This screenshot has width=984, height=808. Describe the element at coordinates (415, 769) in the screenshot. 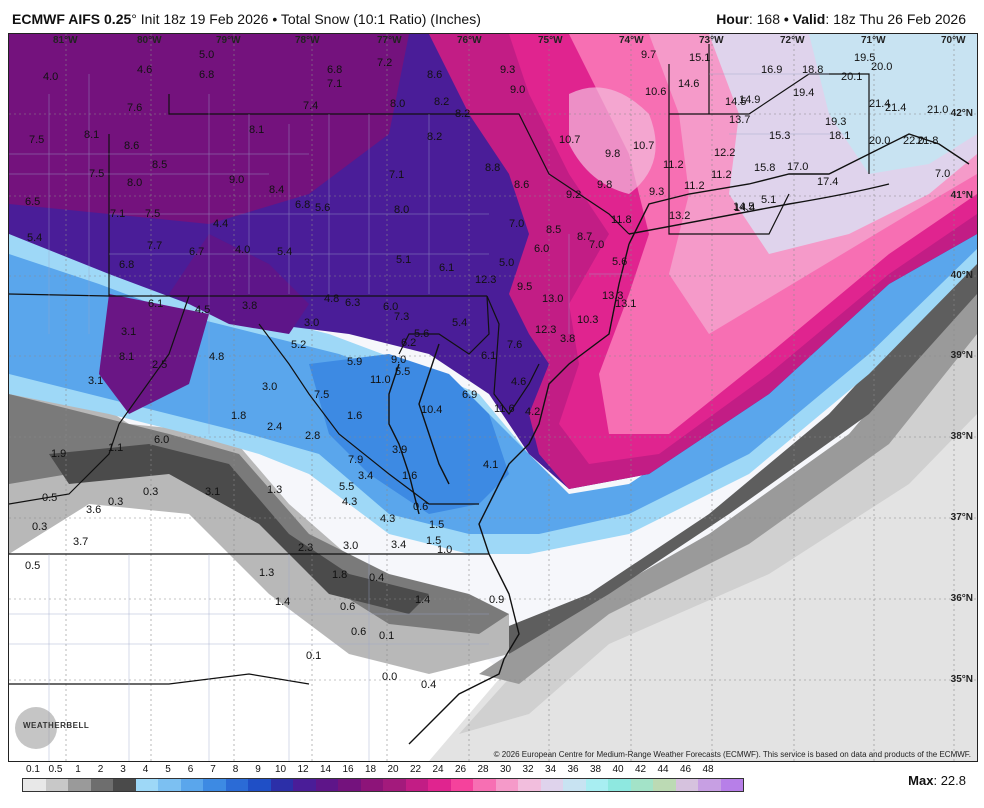

I see `scale-tick-label: 22` at that location.